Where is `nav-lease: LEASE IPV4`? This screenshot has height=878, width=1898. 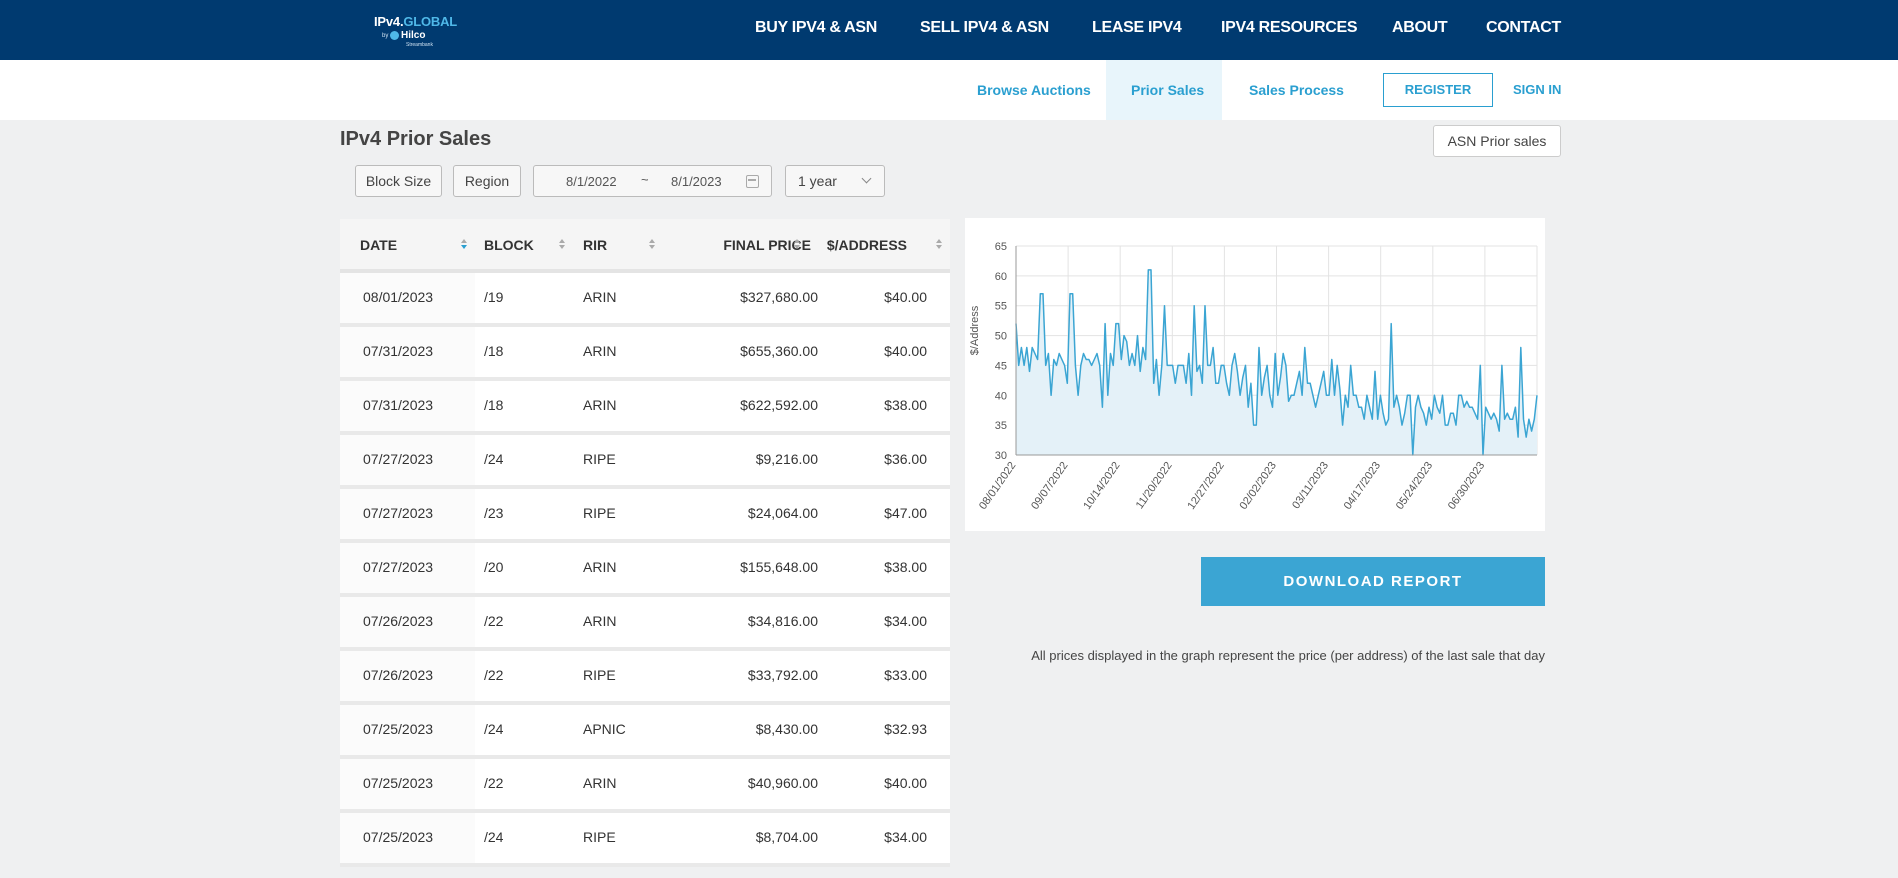 nav-lease: LEASE IPV4 is located at coordinates (1137, 27).